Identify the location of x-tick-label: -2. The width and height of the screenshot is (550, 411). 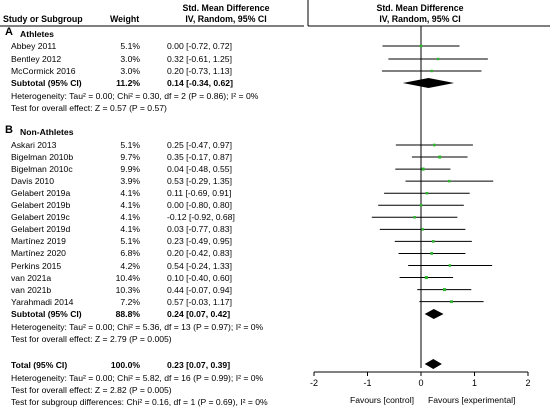
(314, 383).